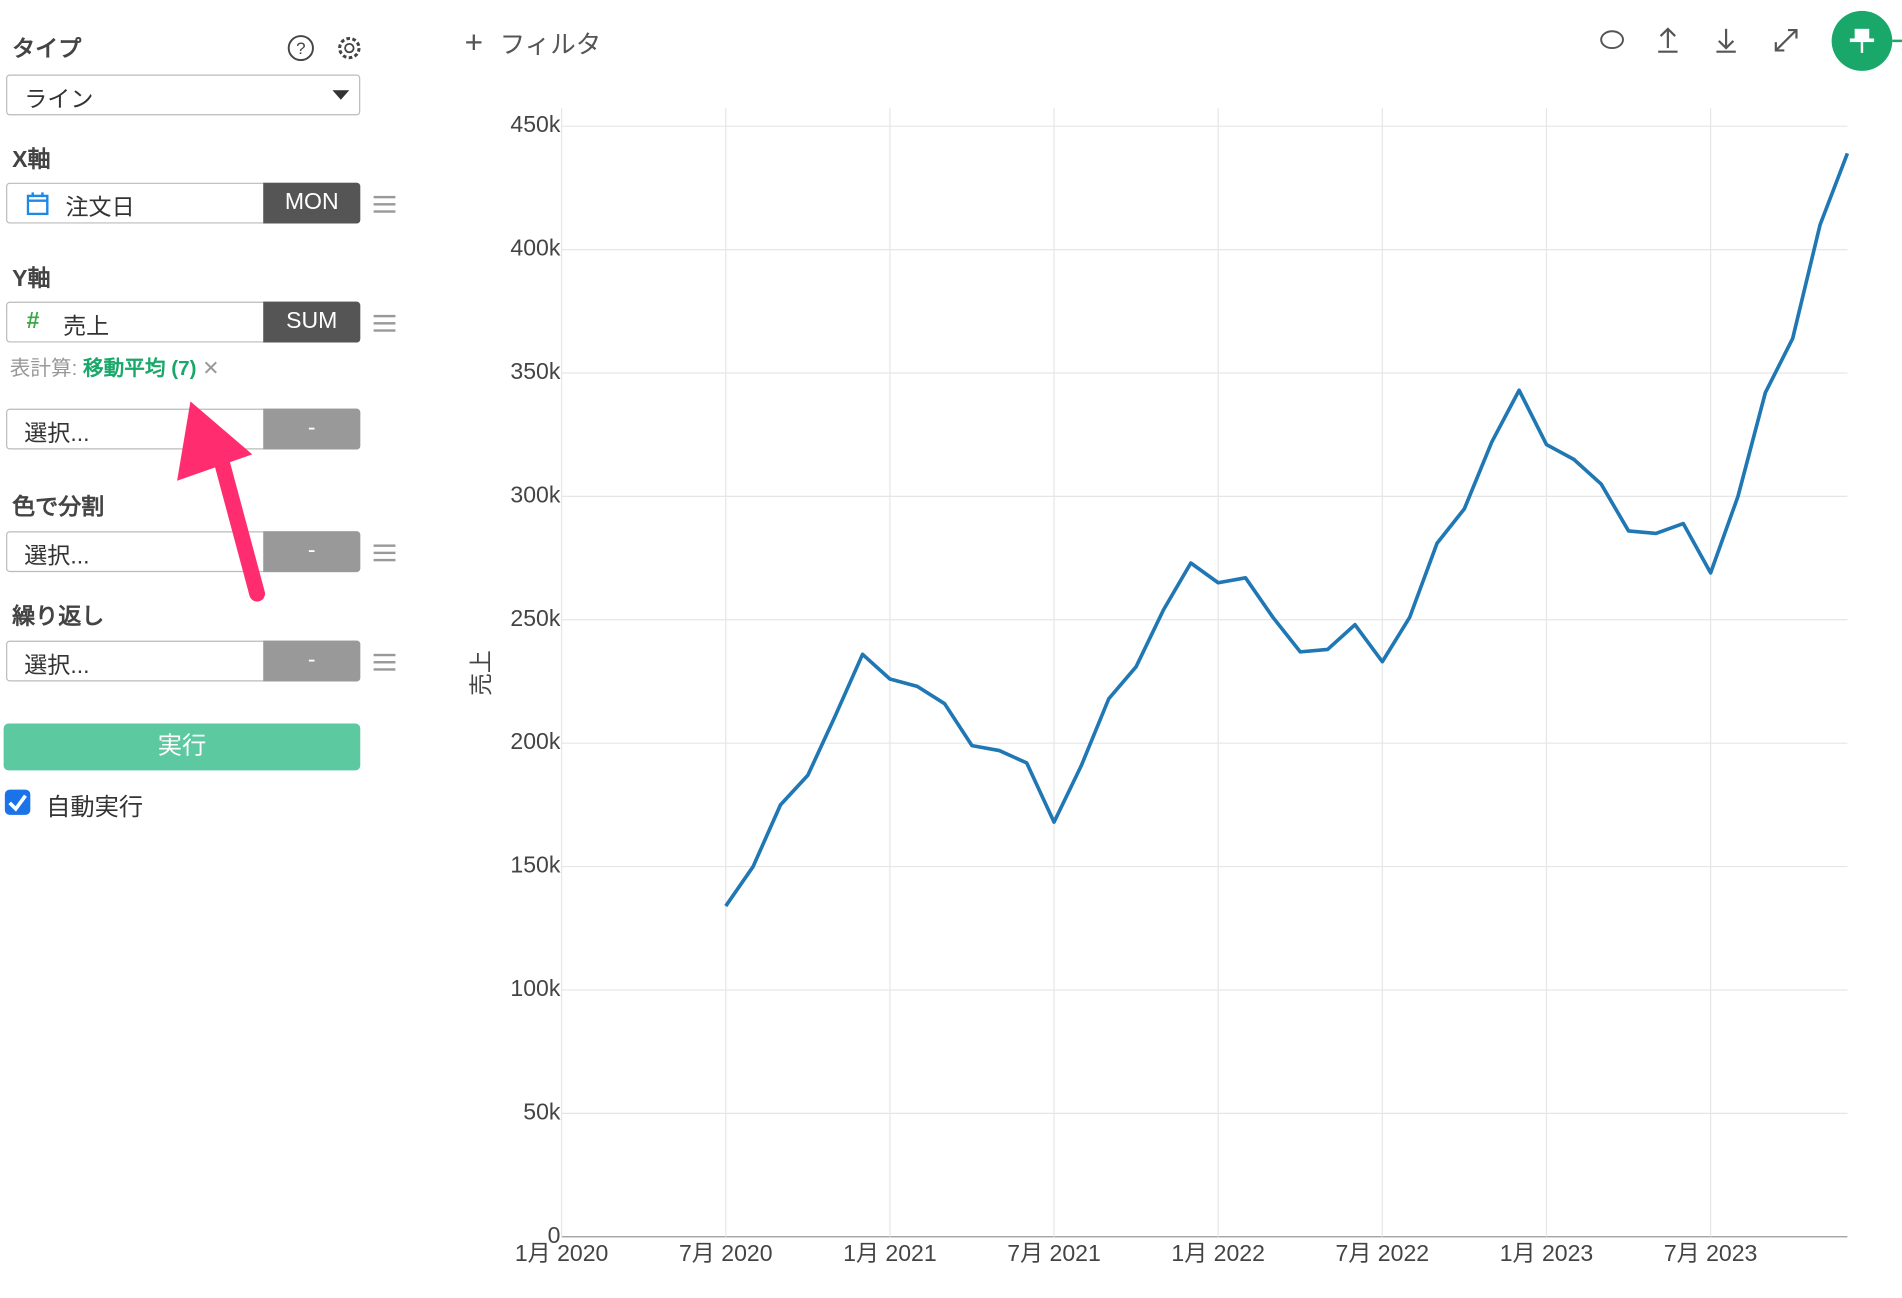 The height and width of the screenshot is (1298, 1902). What do you see at coordinates (1612, 40) in the screenshot?
I see `comment-icon` at bounding box center [1612, 40].